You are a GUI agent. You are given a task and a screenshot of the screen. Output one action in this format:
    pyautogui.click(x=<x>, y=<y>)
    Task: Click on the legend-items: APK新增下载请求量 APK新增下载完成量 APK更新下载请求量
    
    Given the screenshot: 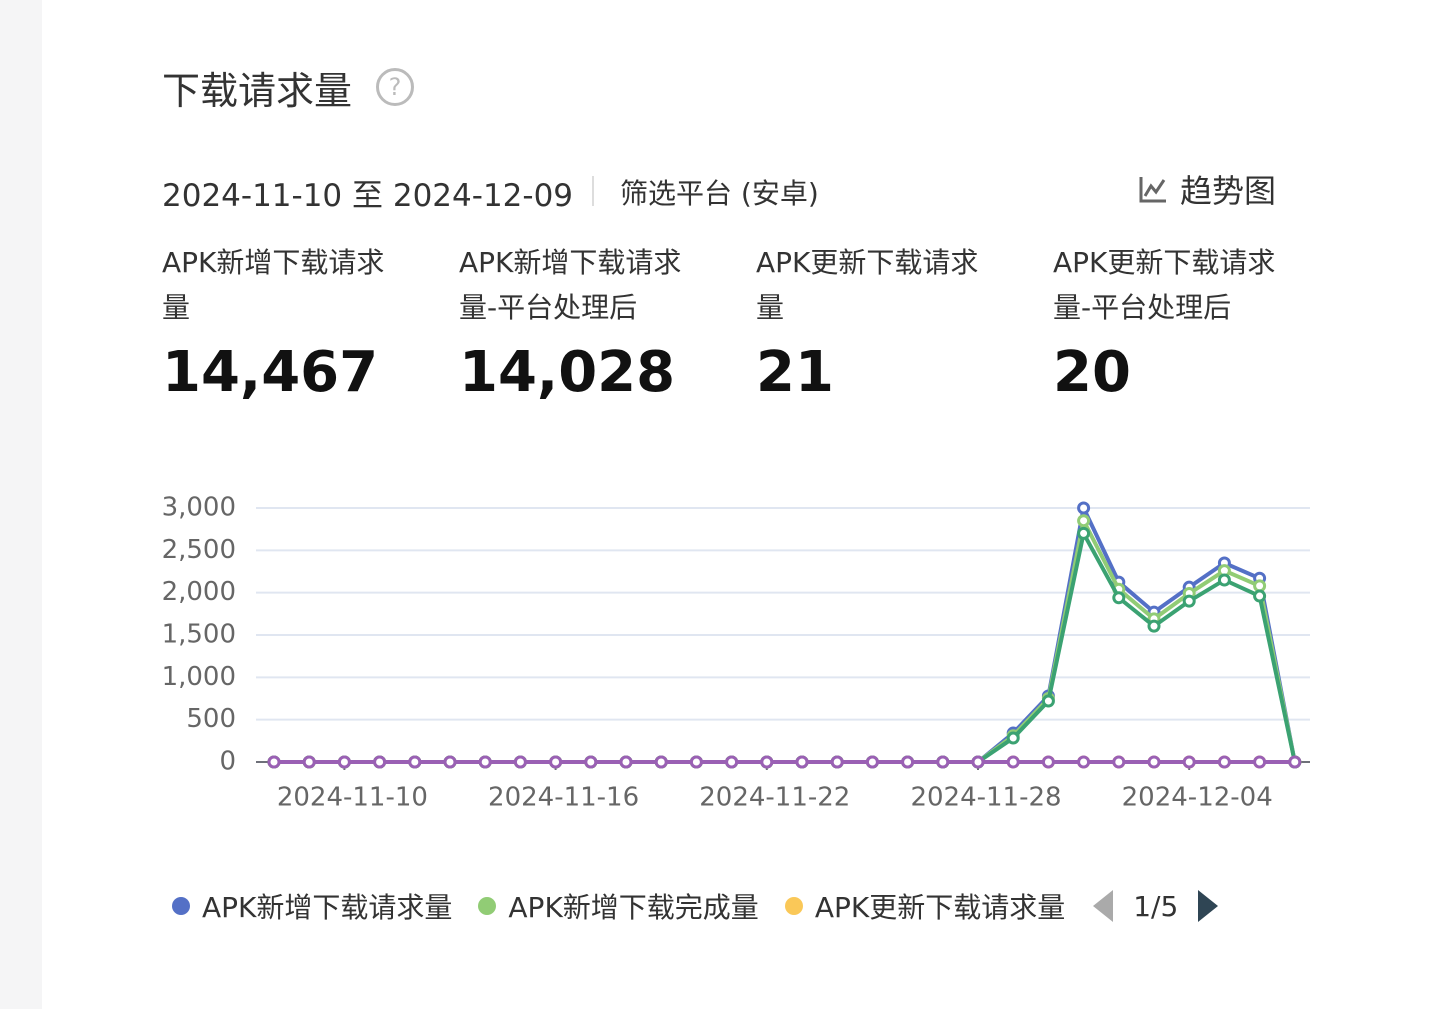 What is the action you would take?
    pyautogui.click(x=631, y=906)
    